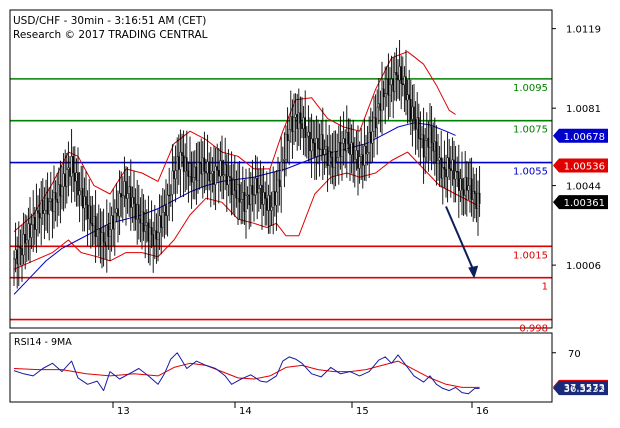 The height and width of the screenshot is (428, 620). Describe the element at coordinates (362, 411) in the screenshot. I see `x-axis-tick-label: 15` at that location.